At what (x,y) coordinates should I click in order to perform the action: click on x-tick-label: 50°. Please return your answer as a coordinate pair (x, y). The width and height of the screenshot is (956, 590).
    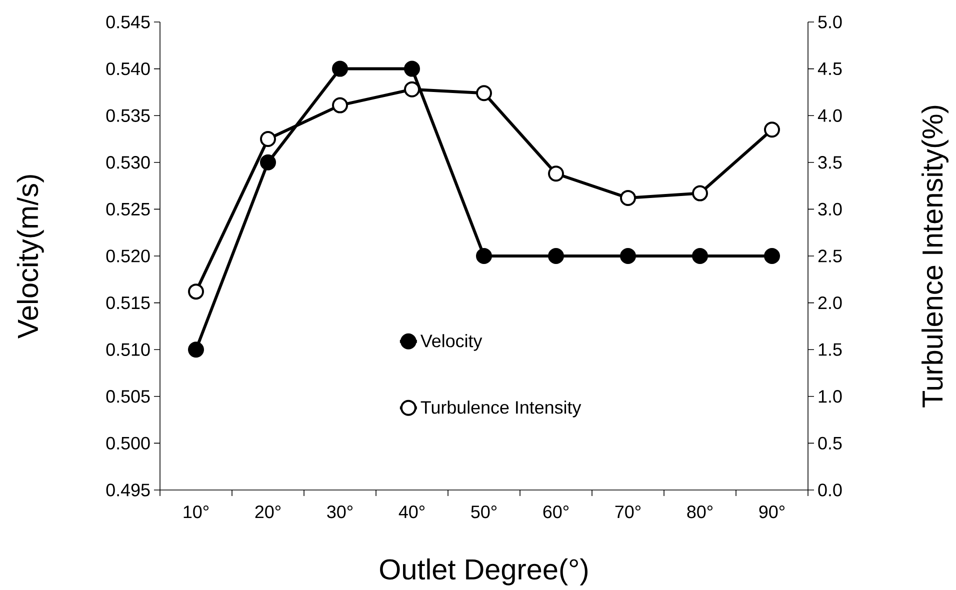
    Looking at the image, I should click on (483, 512).